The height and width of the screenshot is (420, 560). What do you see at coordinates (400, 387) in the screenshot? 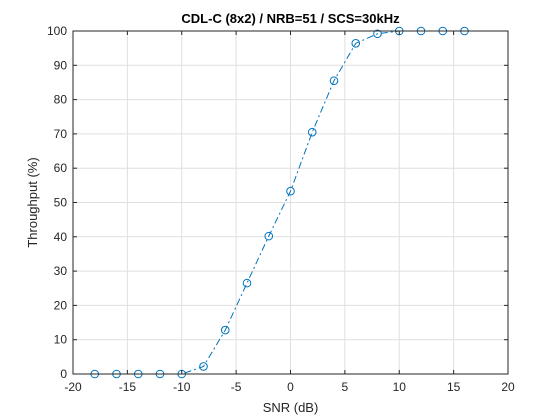
I see `x-tick-label: 10` at bounding box center [400, 387].